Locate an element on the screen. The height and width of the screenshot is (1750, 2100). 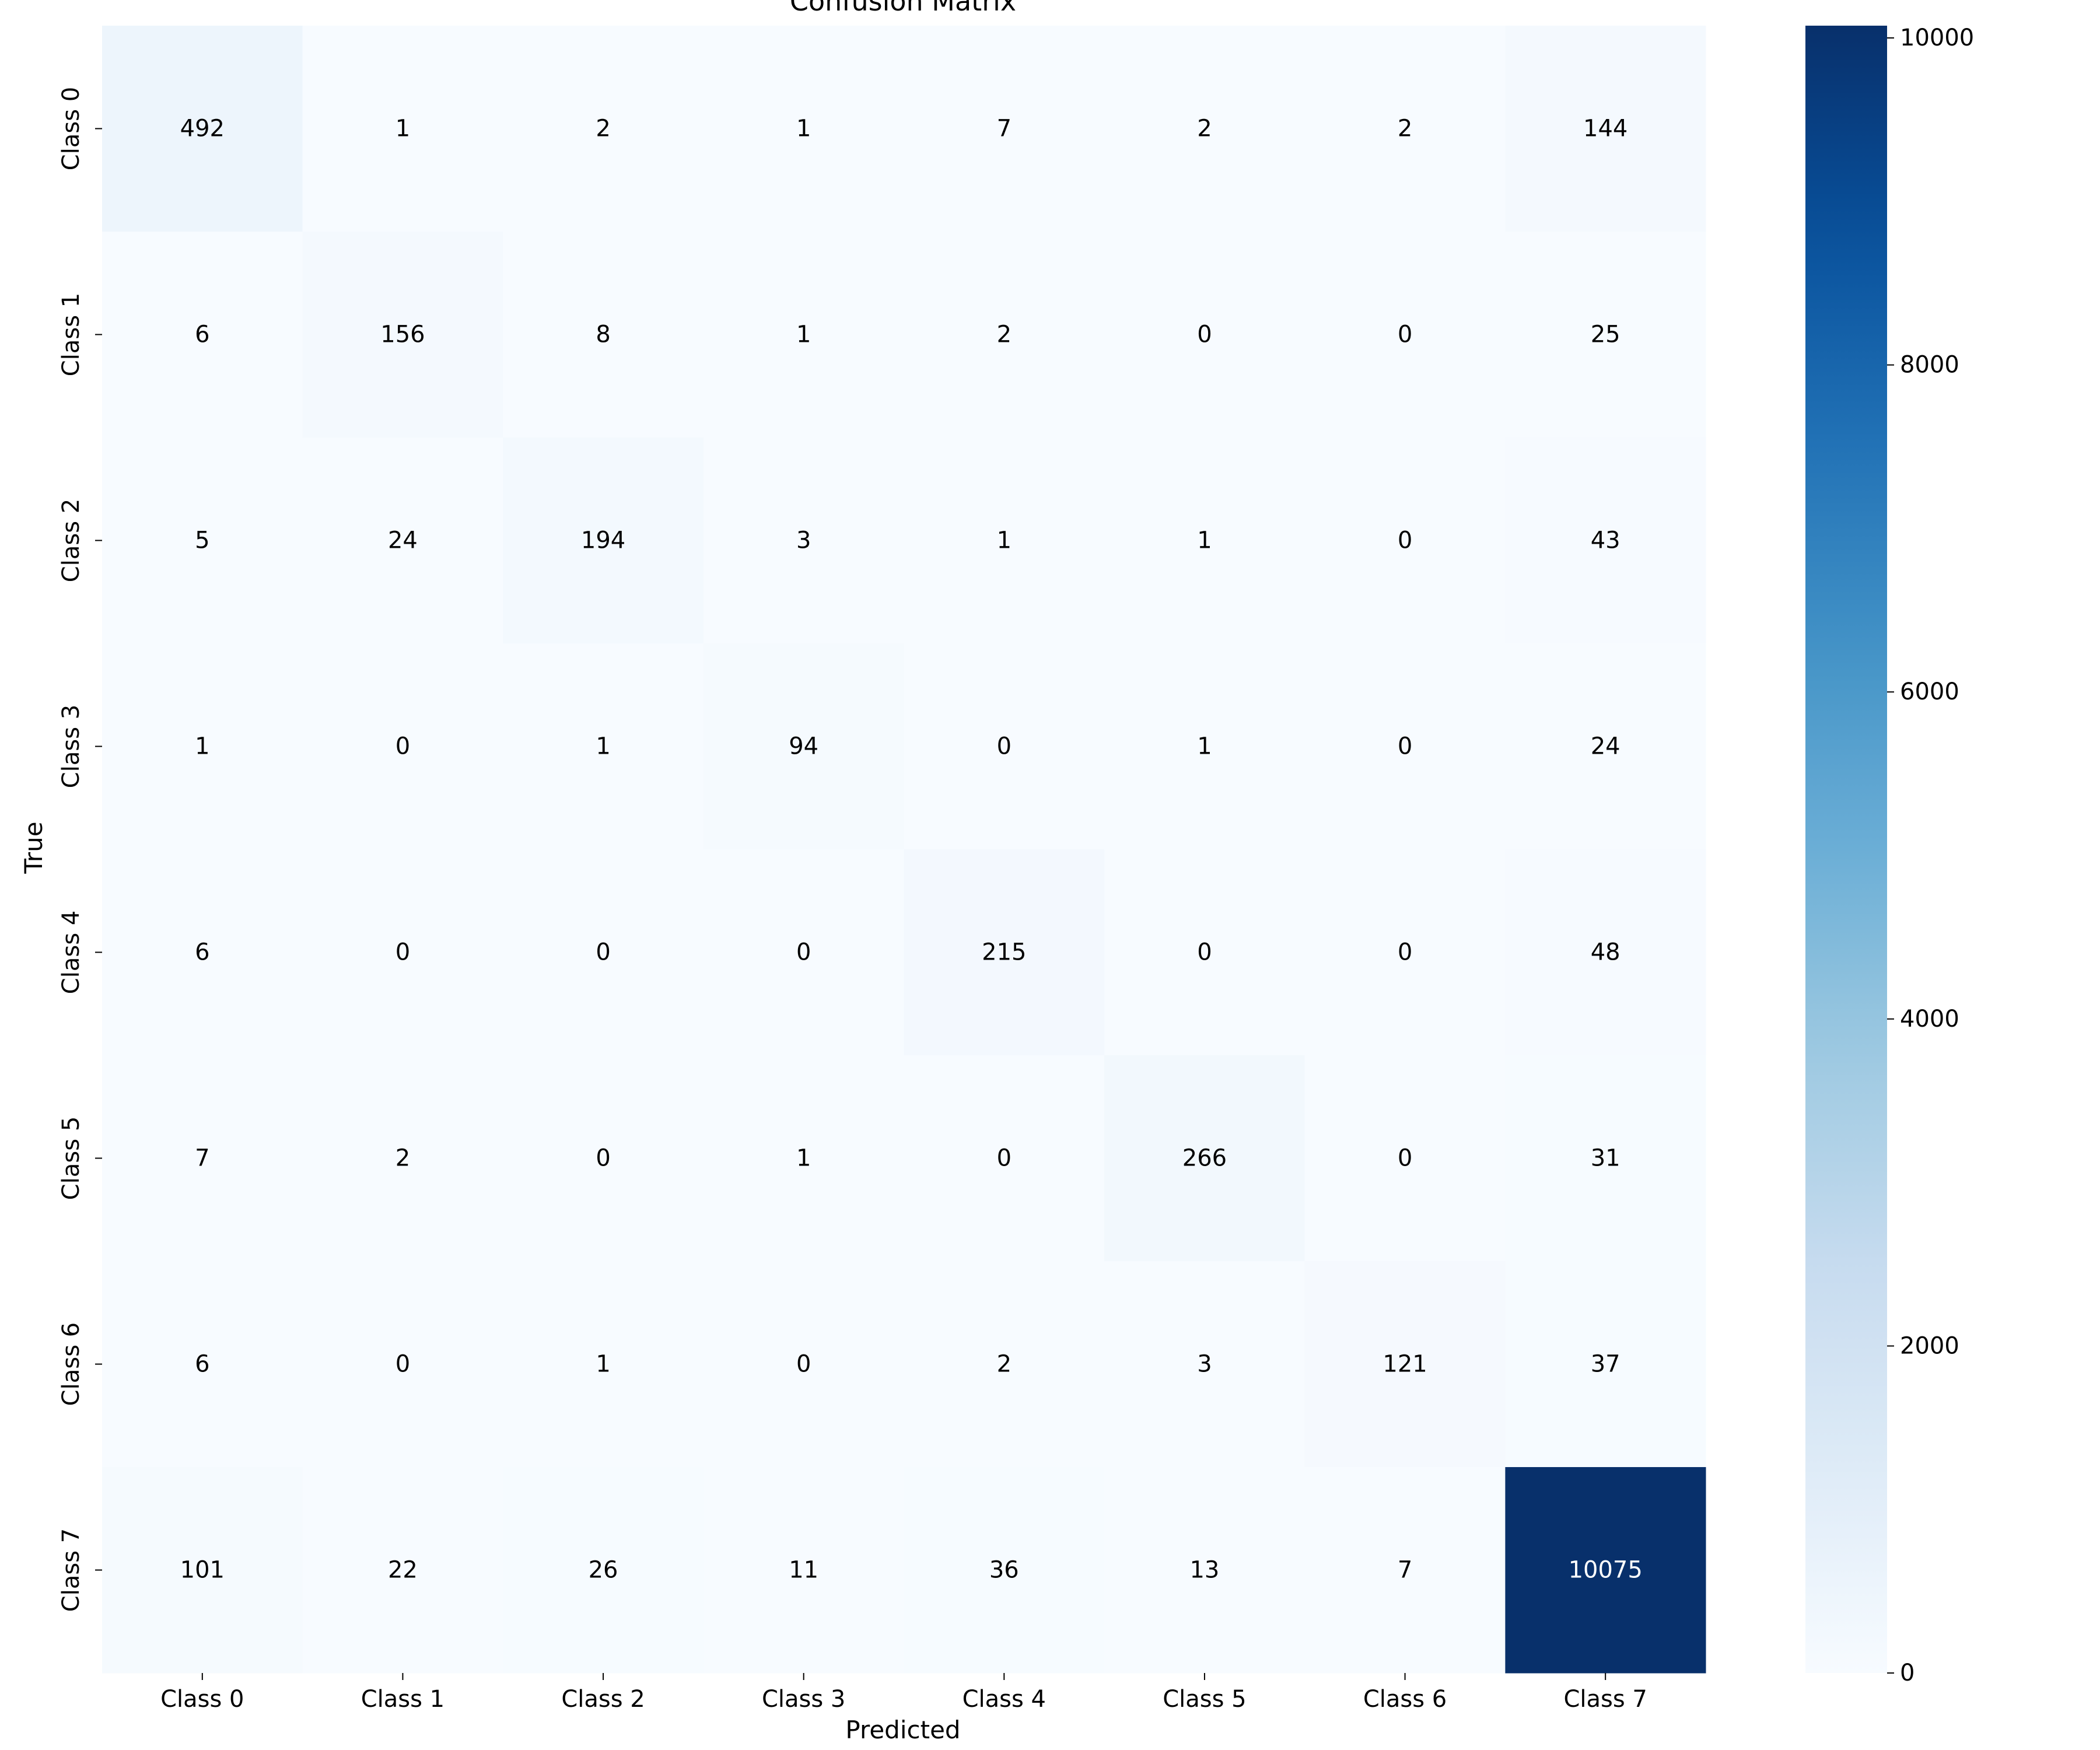
x-axis-label: Predicted is located at coordinates (902, 1730).